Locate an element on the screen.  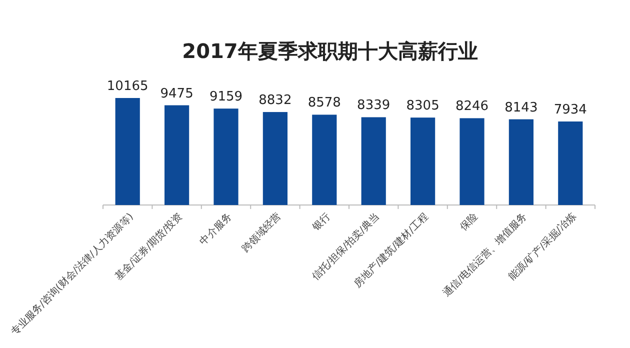
data-label: 9159 is located at coordinates (226, 97).